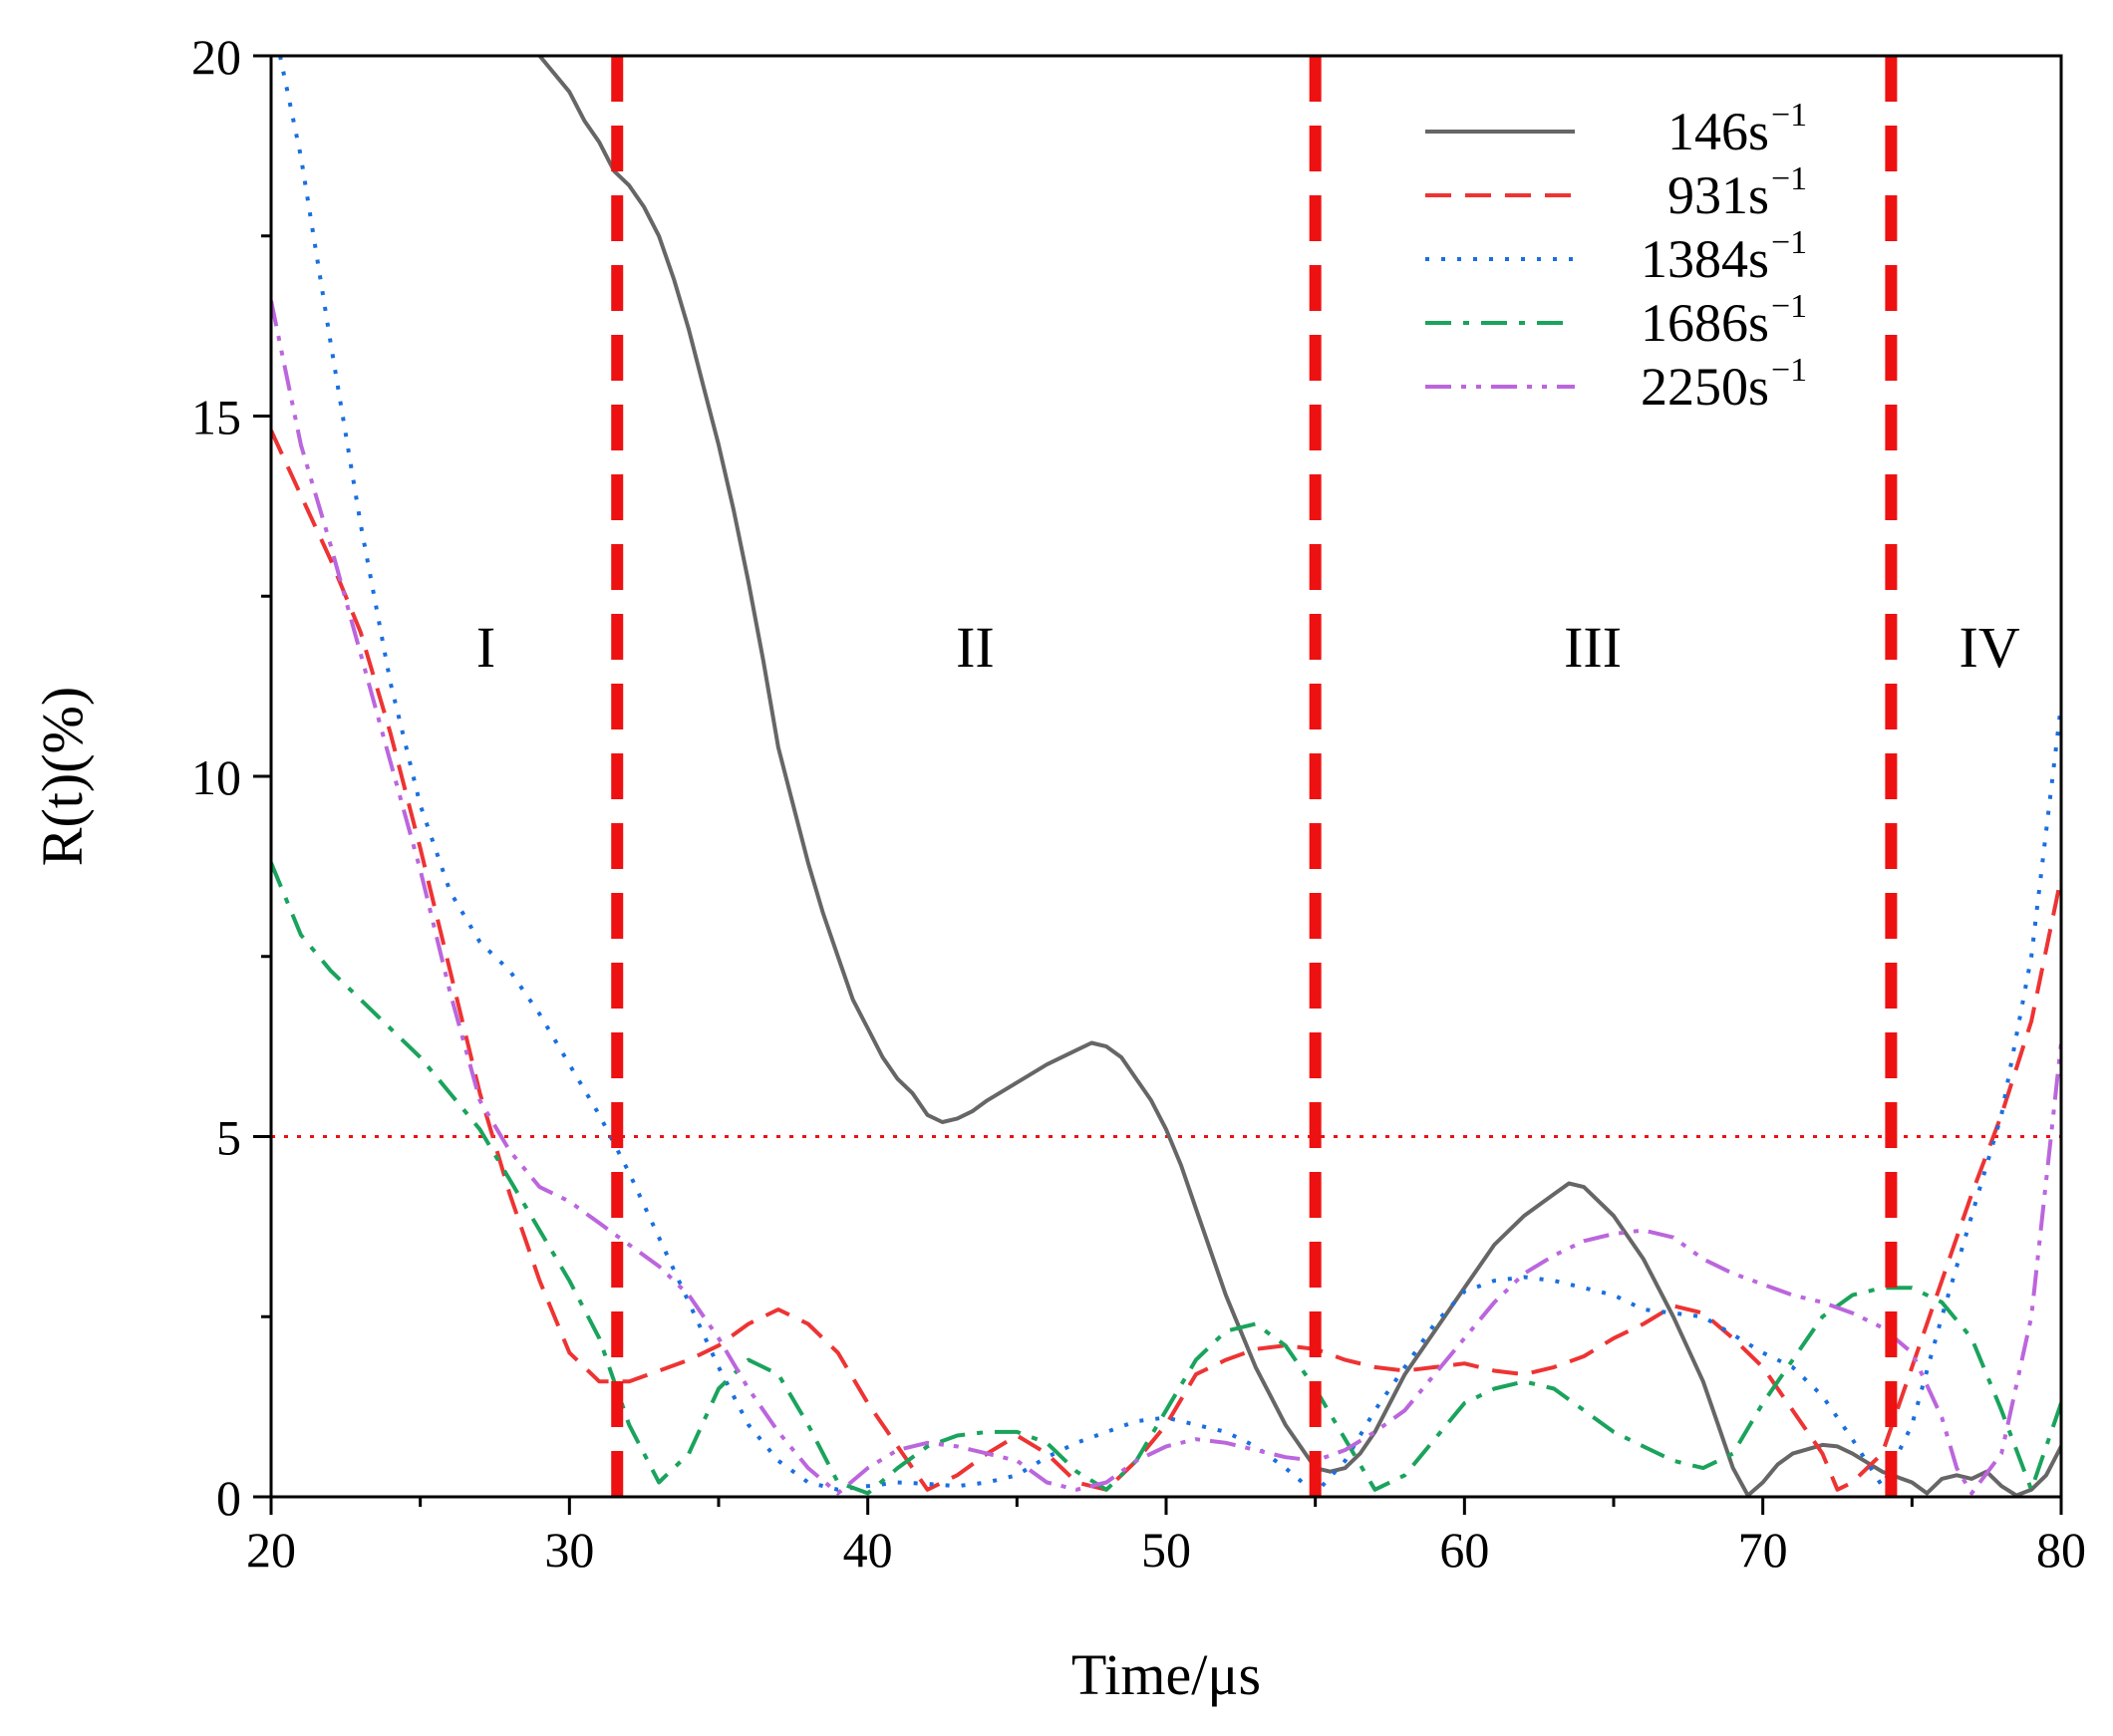 The height and width of the screenshot is (1736, 2113). What do you see at coordinates (1763, 1550) in the screenshot?
I see `x-tick-label: 70` at bounding box center [1763, 1550].